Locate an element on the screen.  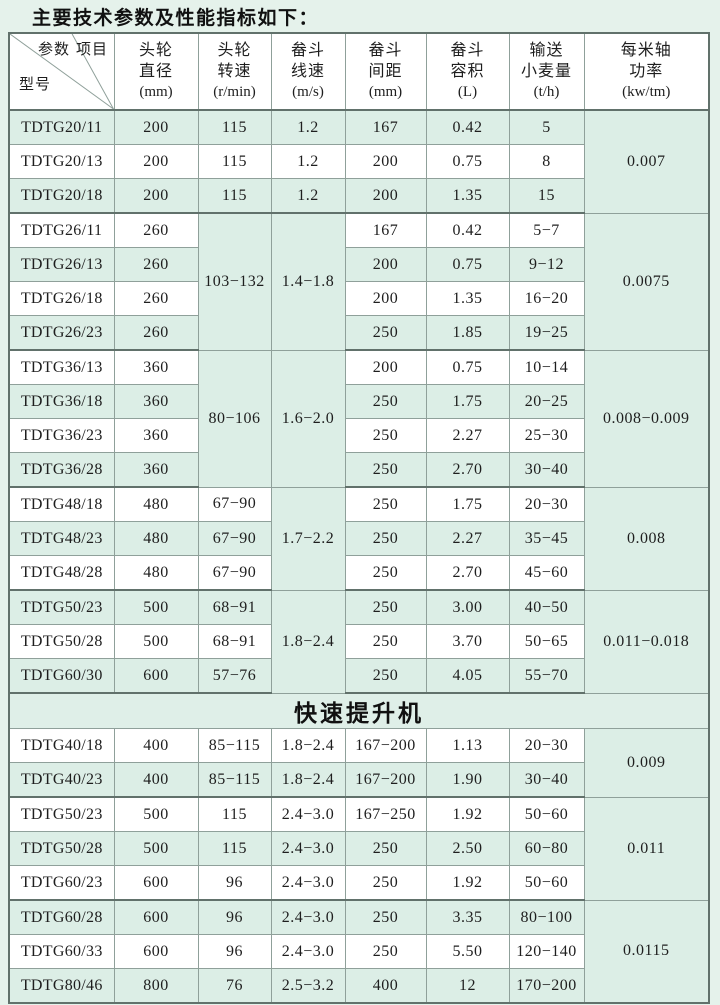
model-cell: TDTG36/18 is located at coordinates (61, 401).